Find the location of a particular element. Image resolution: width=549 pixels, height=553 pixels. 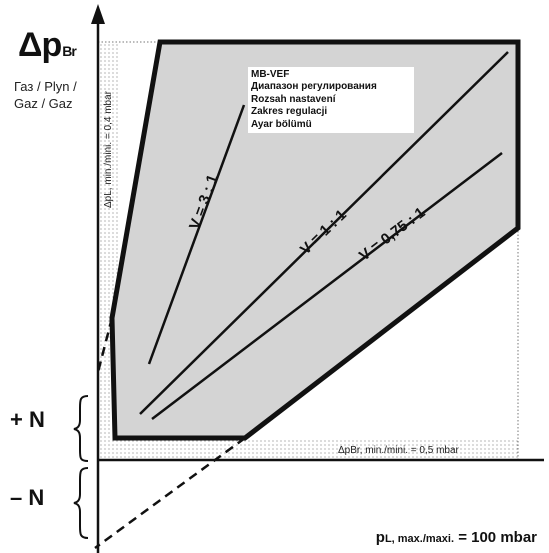

delta-p-sub: Br is located at coordinates (69, 51).